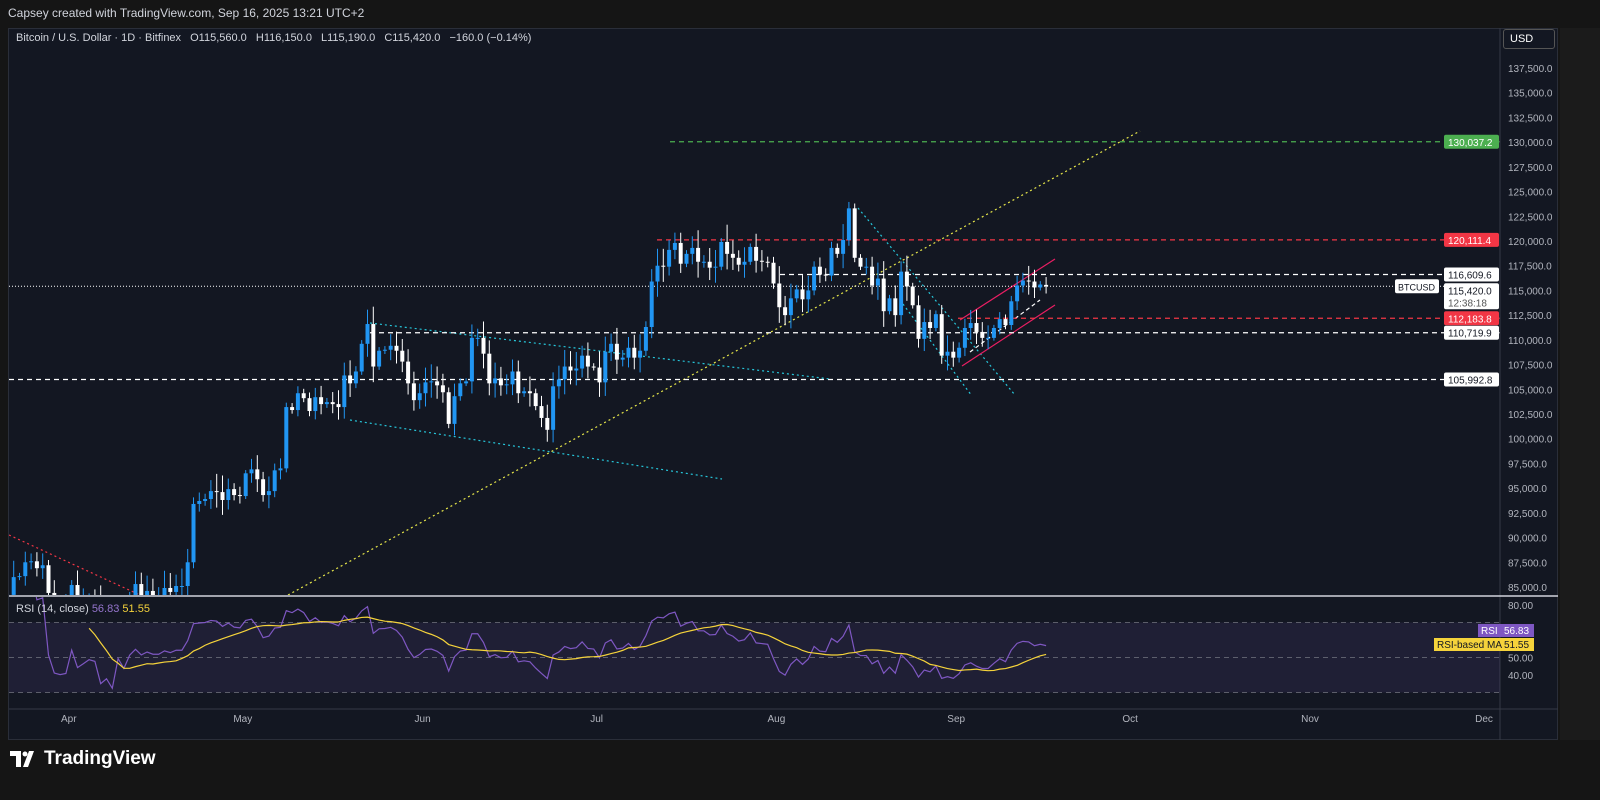 This screenshot has height=800, width=1600. I want to click on ohlc-close: C115,420.0, so click(412, 38).